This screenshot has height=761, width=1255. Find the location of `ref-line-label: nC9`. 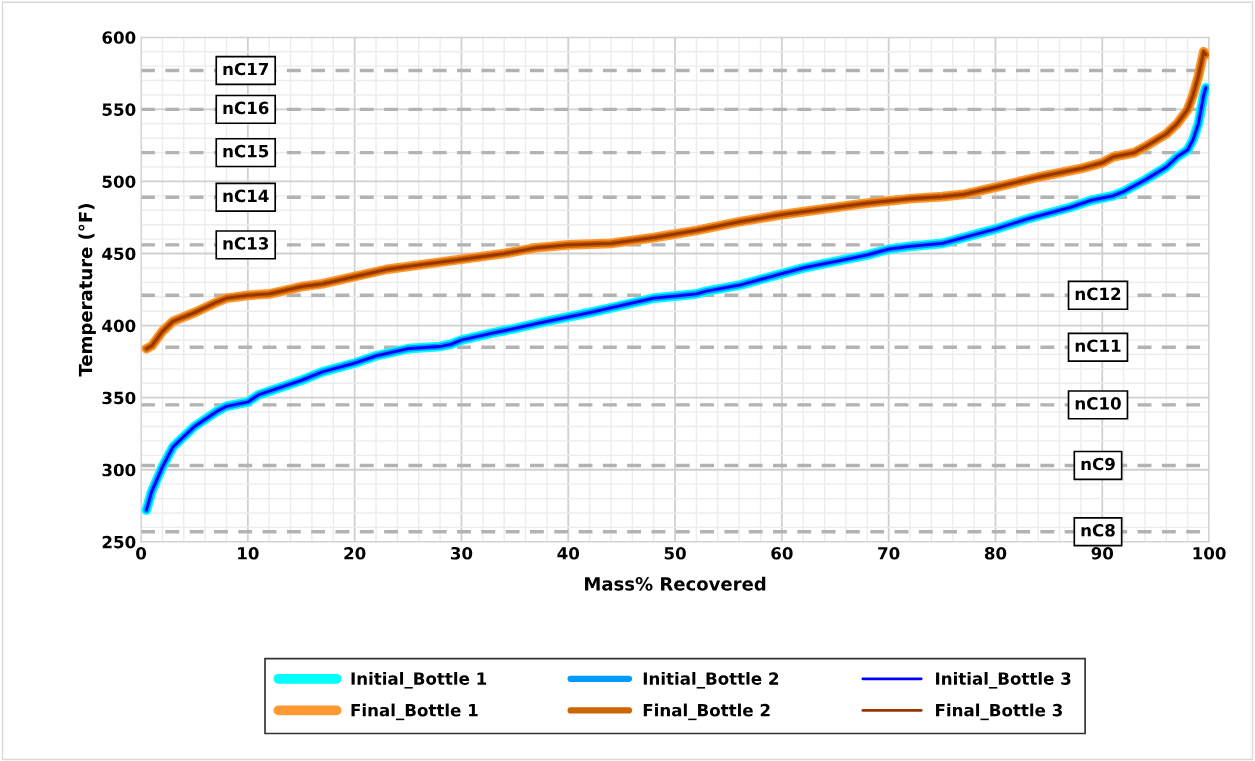

ref-line-label: nC9 is located at coordinates (1098, 464).